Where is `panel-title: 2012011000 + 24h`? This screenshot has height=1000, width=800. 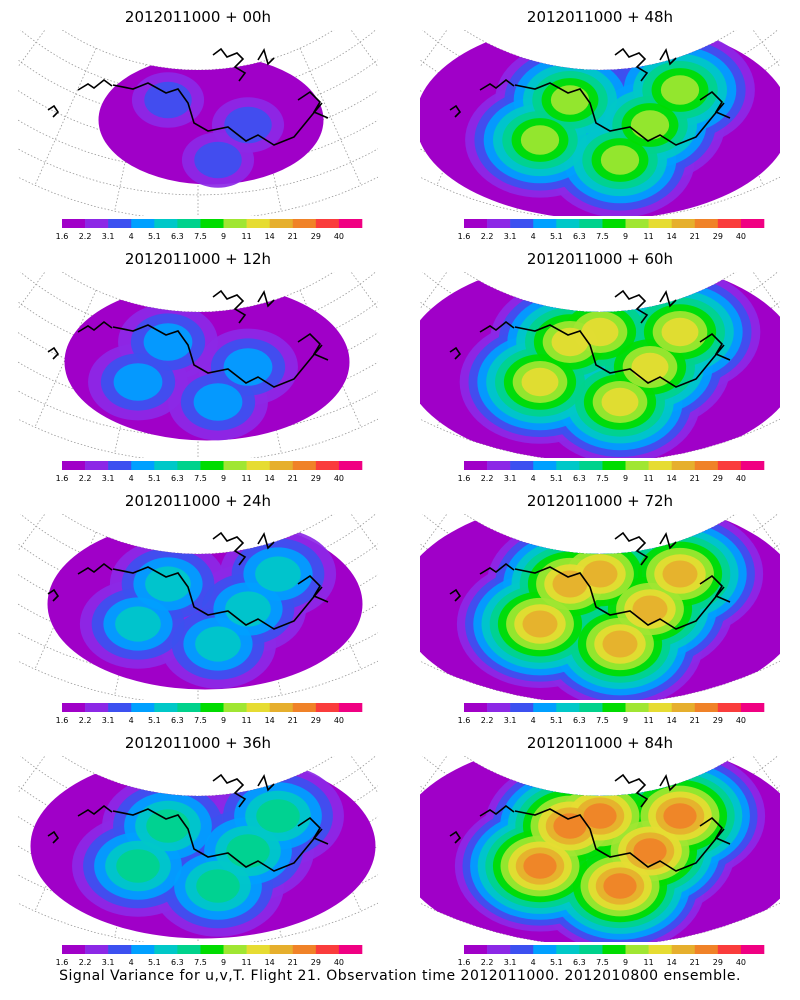
panel-title: 2012011000 + 24h is located at coordinates (198, 501).